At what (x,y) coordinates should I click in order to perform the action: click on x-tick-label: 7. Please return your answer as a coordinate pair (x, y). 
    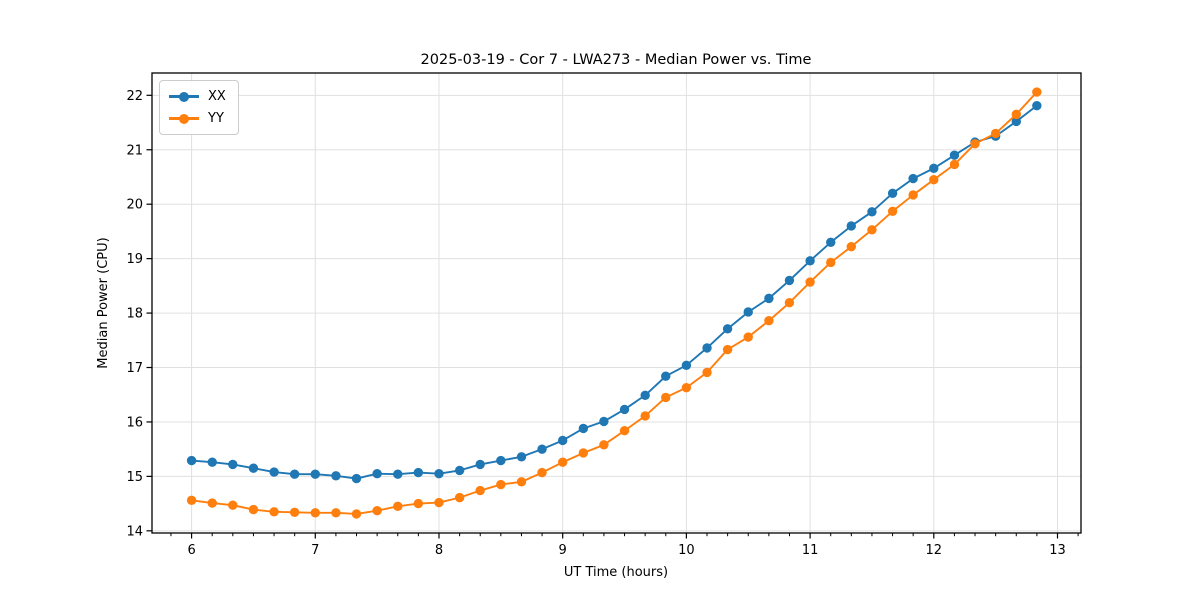
    Looking at the image, I should click on (315, 550).